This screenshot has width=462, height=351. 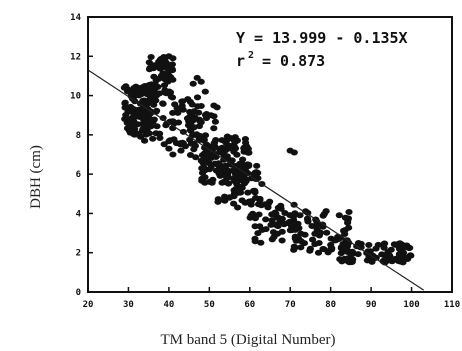 What do you see at coordinates (249, 305) in the screenshot?
I see `x-tick-label: 60` at bounding box center [249, 305].